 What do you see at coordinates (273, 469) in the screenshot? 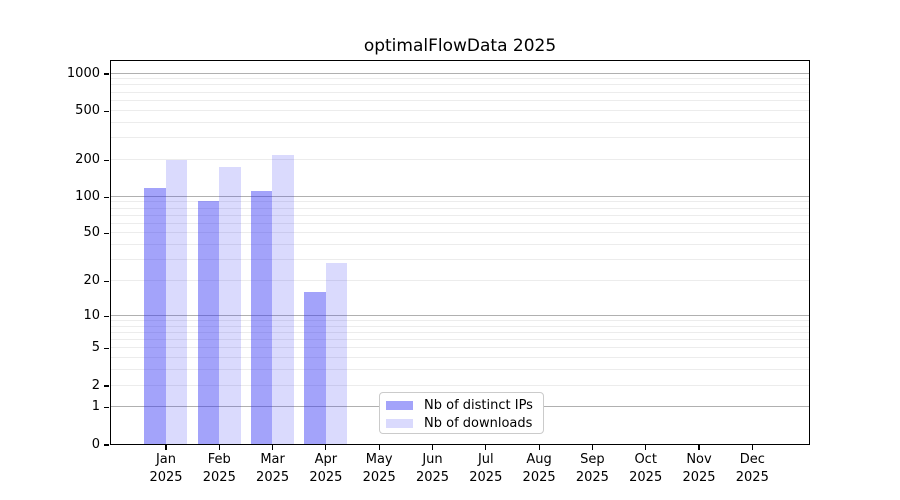
I see `x-tick-label-mar: Mar 2025` at bounding box center [273, 469].